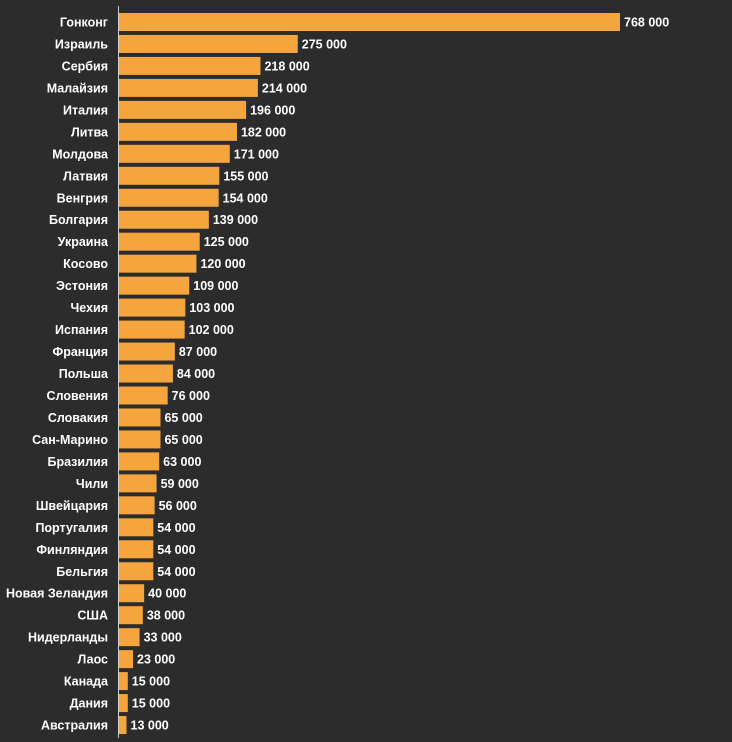 This screenshot has height=742, width=732. Describe the element at coordinates (286, 66) in the screenshot. I see `data-label: 218 000` at that location.